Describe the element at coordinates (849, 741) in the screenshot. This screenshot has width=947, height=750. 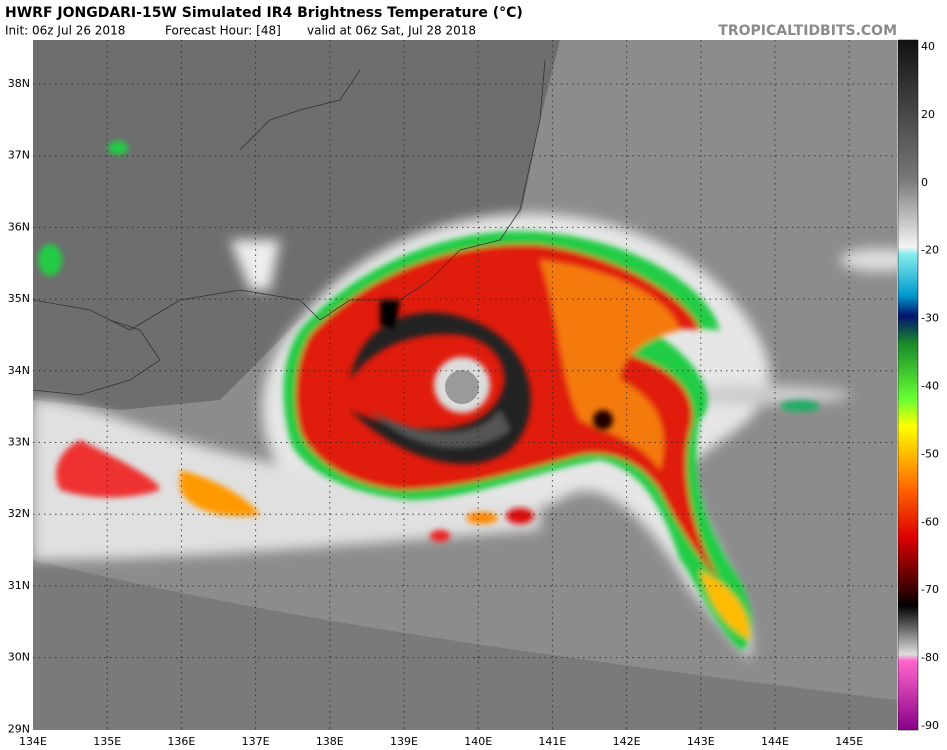
I see `longitude-label: 145E` at that location.